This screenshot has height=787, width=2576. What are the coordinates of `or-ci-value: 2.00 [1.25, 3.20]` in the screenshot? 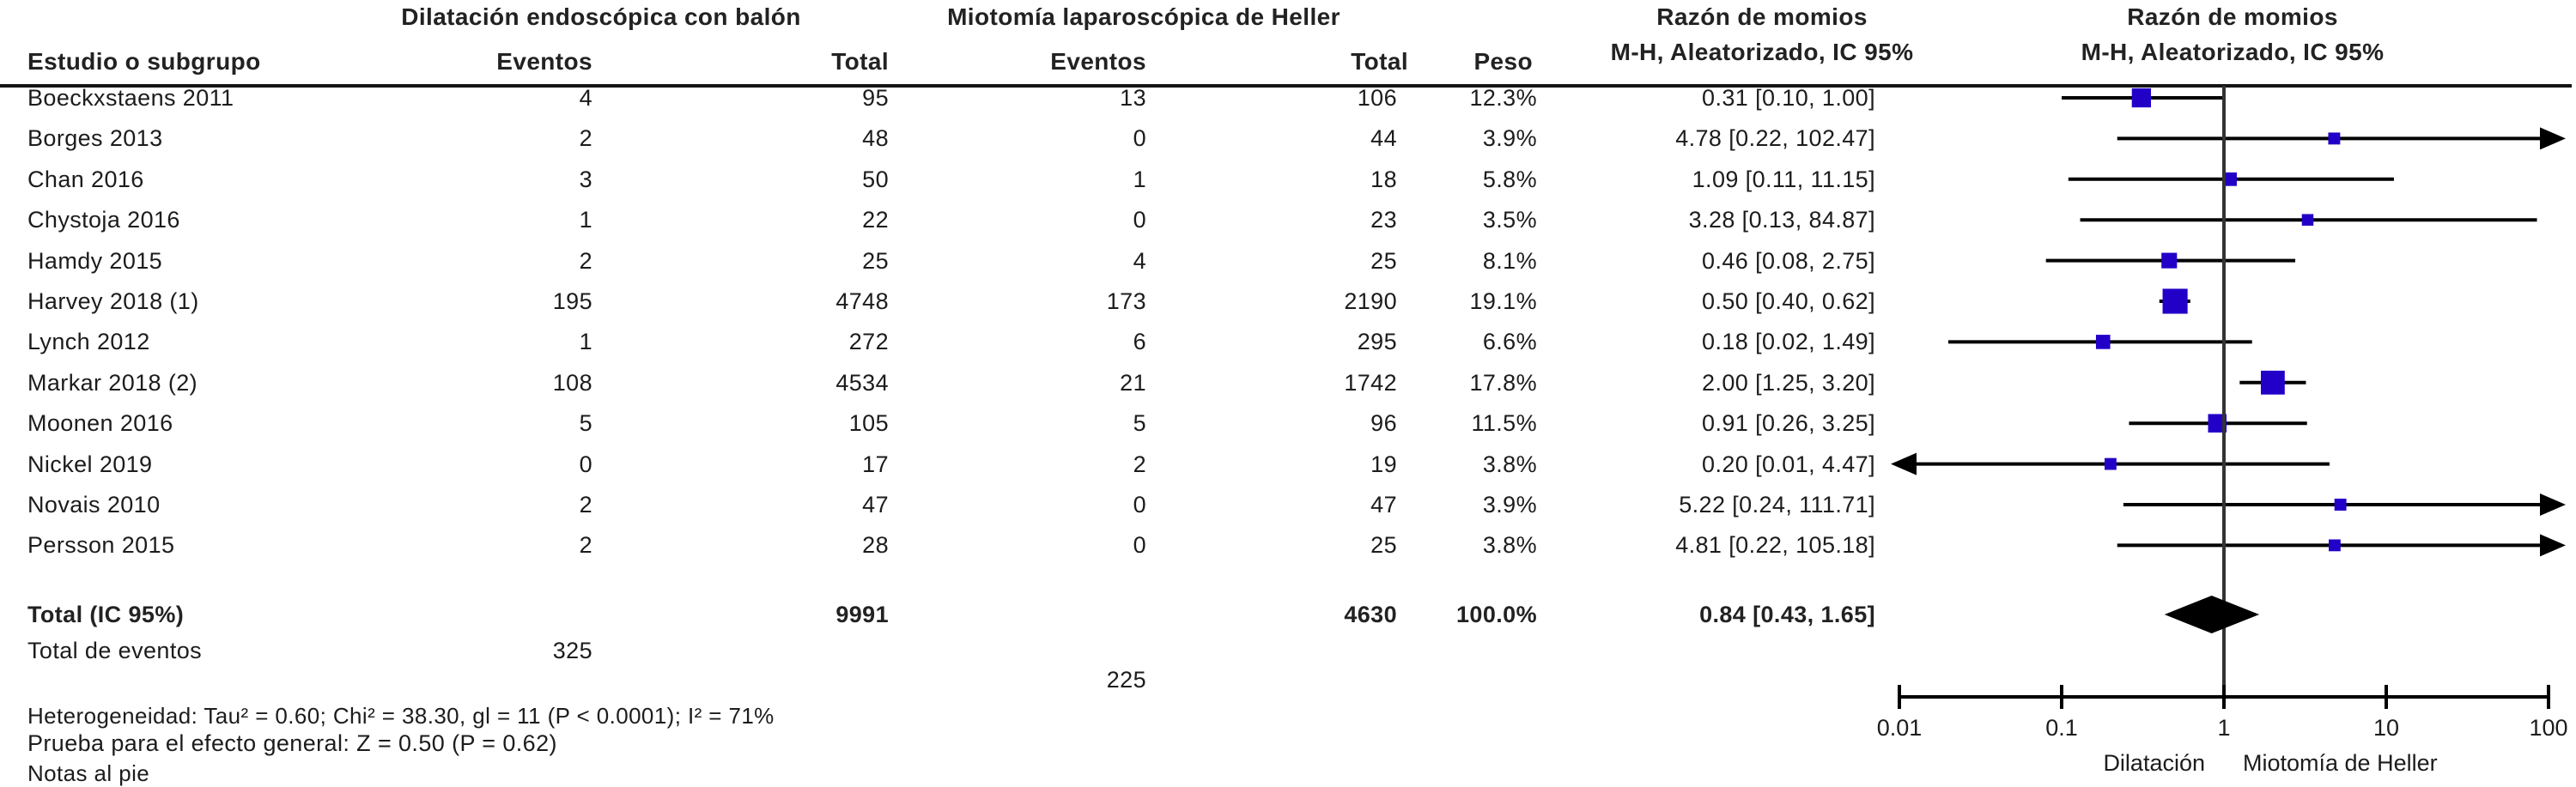 It's located at (1789, 383).